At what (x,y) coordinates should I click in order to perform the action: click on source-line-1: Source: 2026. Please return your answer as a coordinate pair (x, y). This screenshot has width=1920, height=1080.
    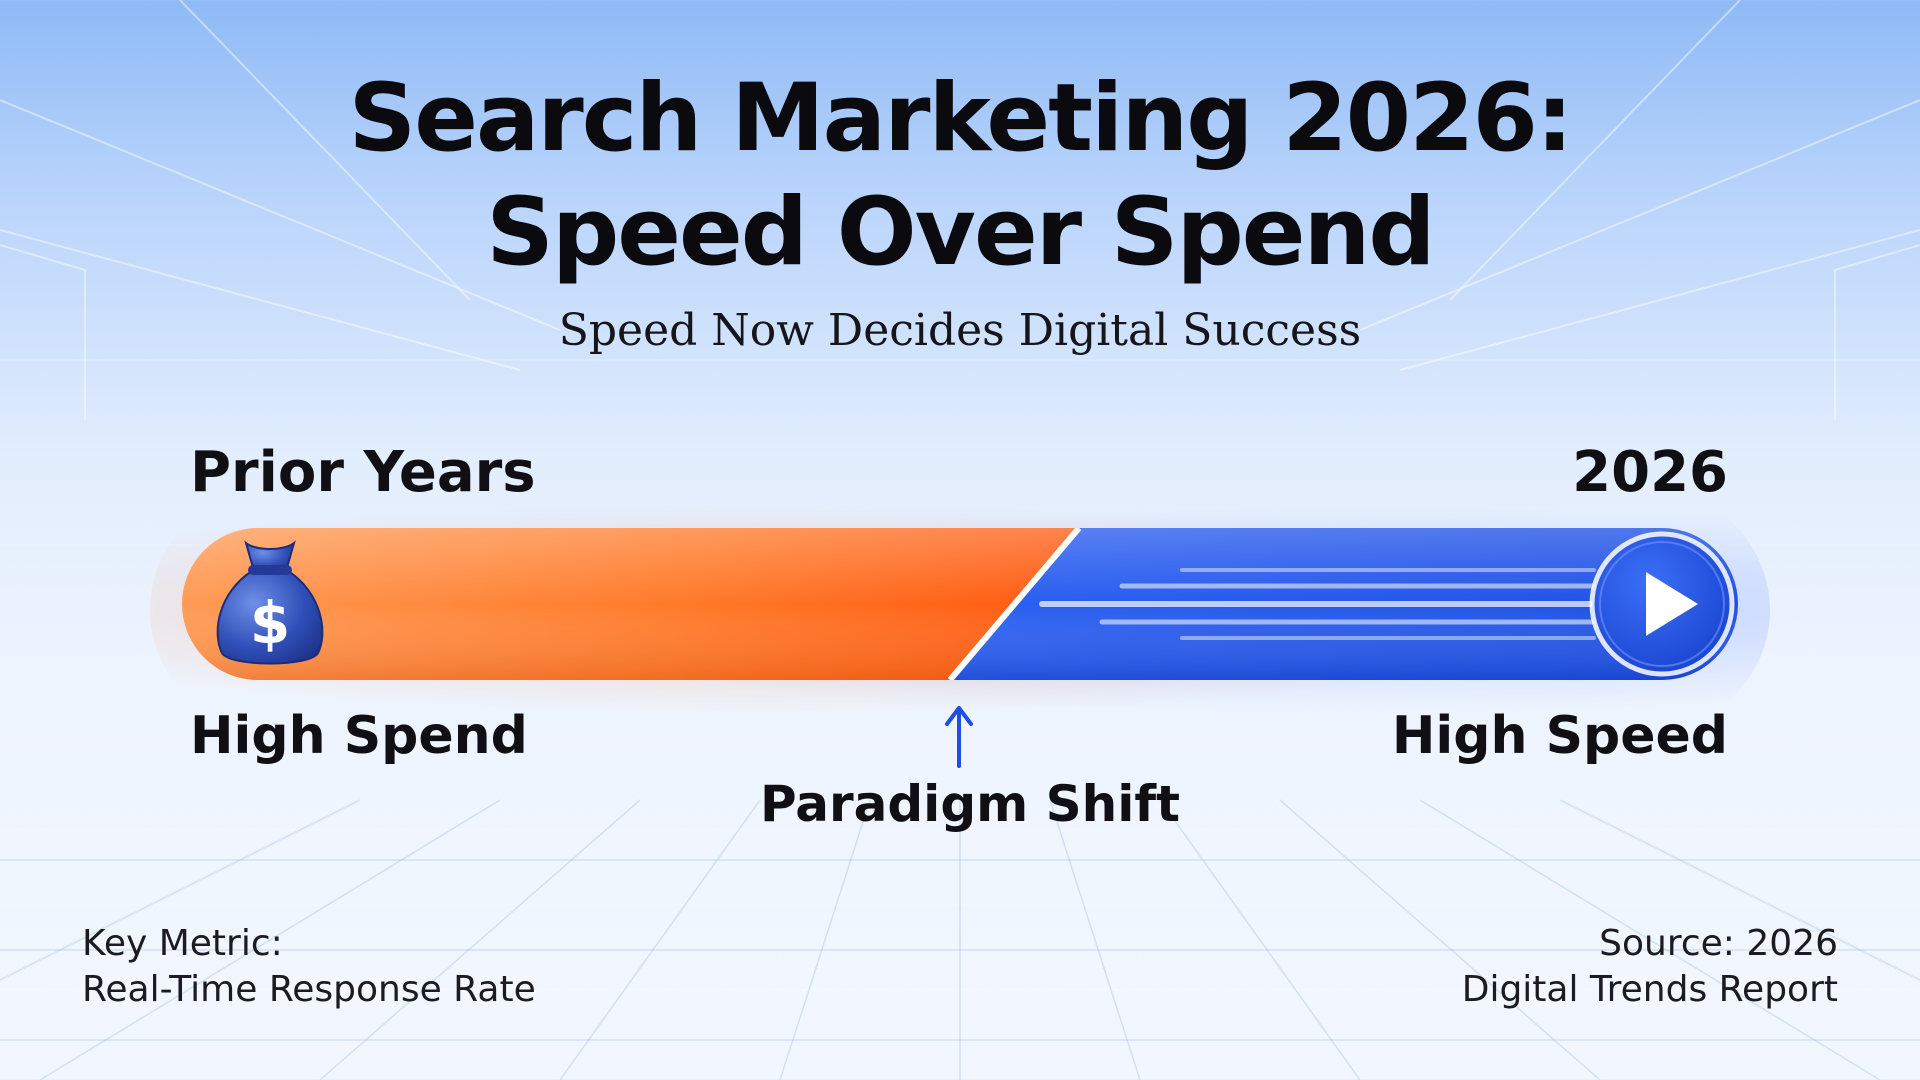
    Looking at the image, I should click on (1718, 943).